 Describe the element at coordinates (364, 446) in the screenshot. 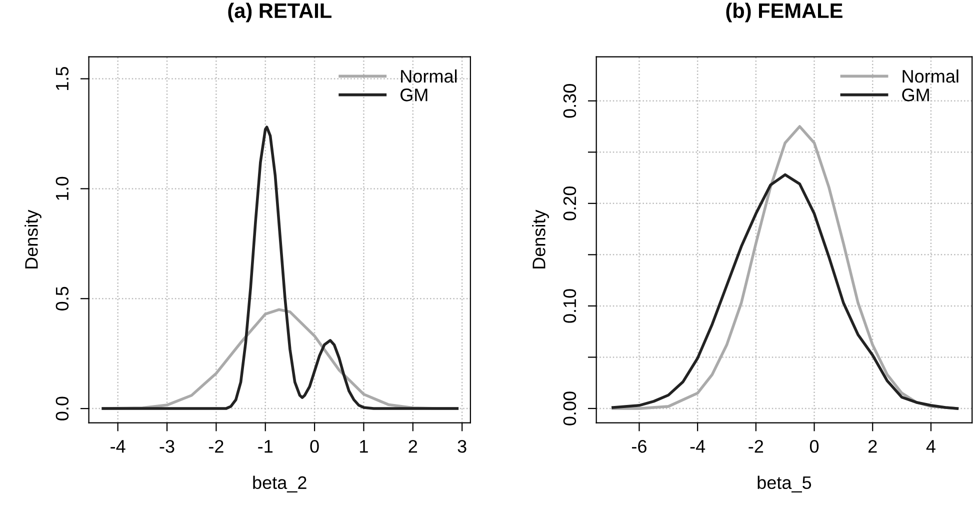

I see `x-tick-label: 1` at that location.